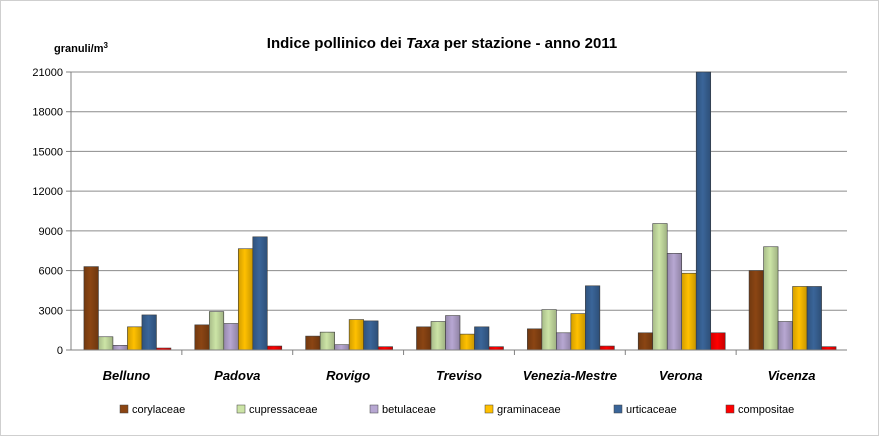 Image resolution: width=879 pixels, height=440 pixels. Describe the element at coordinates (529, 410) in the screenshot. I see `legend-label: graminaceae` at that location.